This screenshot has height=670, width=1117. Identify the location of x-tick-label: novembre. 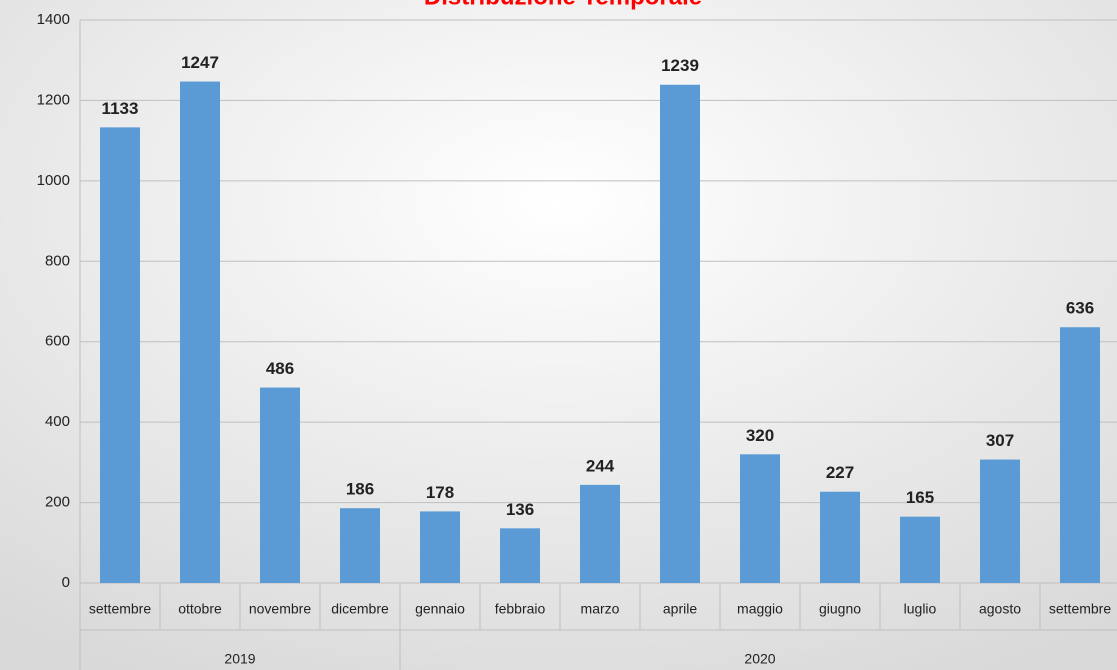
(280, 609).